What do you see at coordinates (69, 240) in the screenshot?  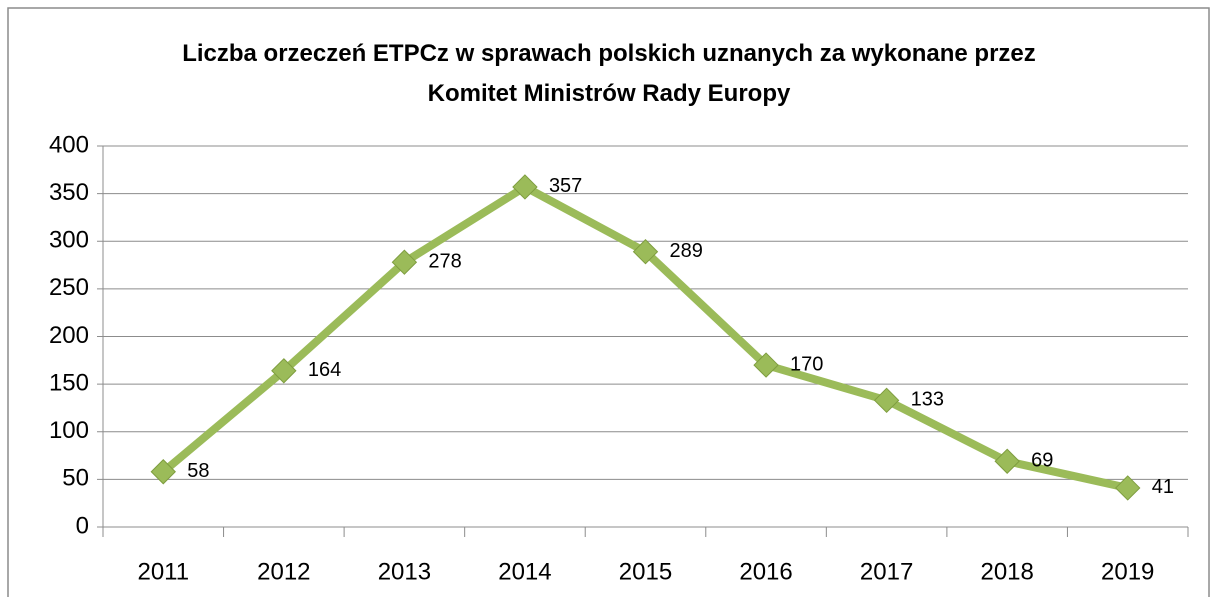 I see `y-tick-label: 300` at bounding box center [69, 240].